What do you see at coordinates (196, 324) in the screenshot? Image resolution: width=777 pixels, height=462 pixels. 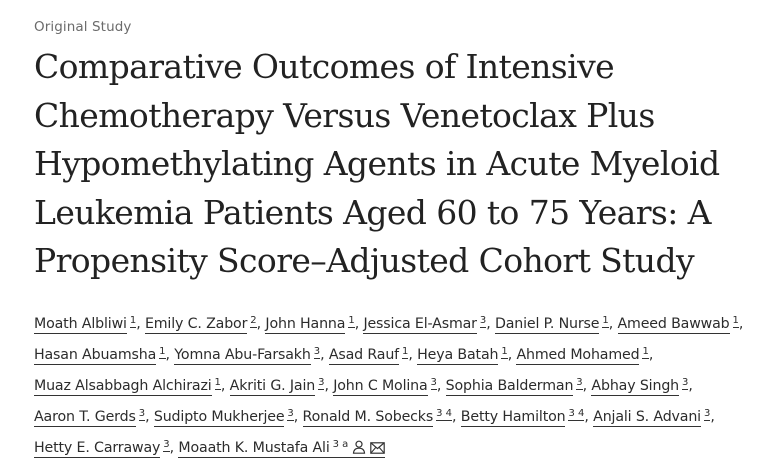 I see `author-name-link: Emily C. Zabor` at bounding box center [196, 324].